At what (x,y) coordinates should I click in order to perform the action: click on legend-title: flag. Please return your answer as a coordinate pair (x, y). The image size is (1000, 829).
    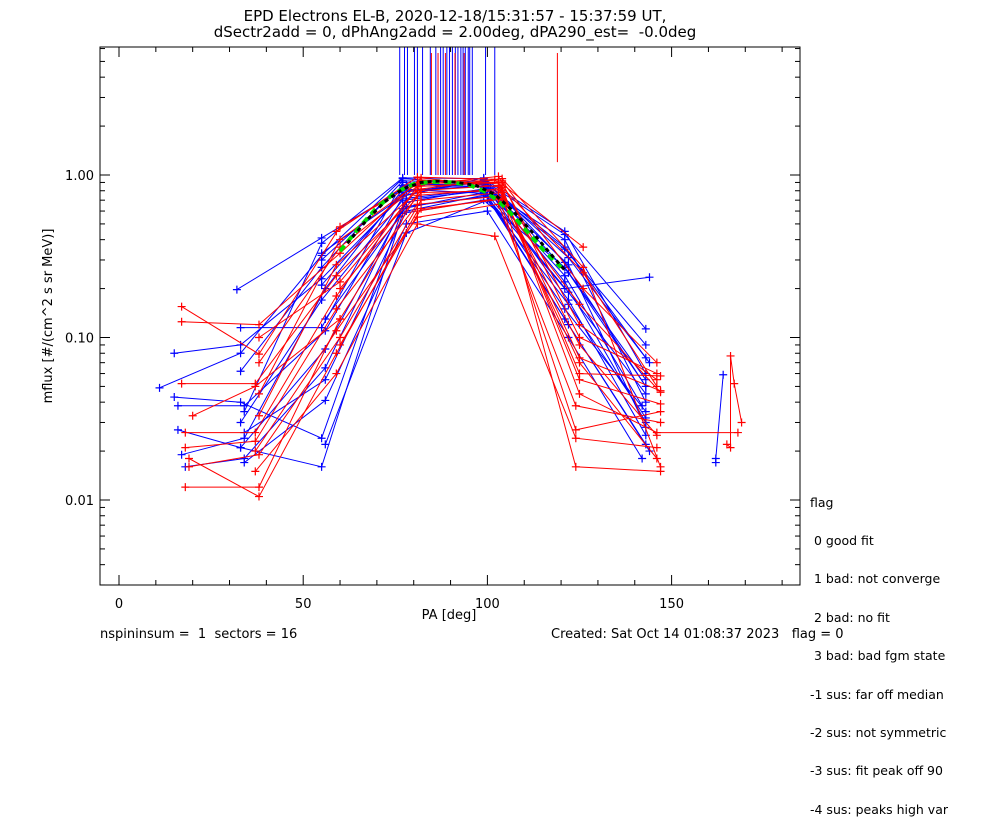
    Looking at the image, I should click on (822, 502).